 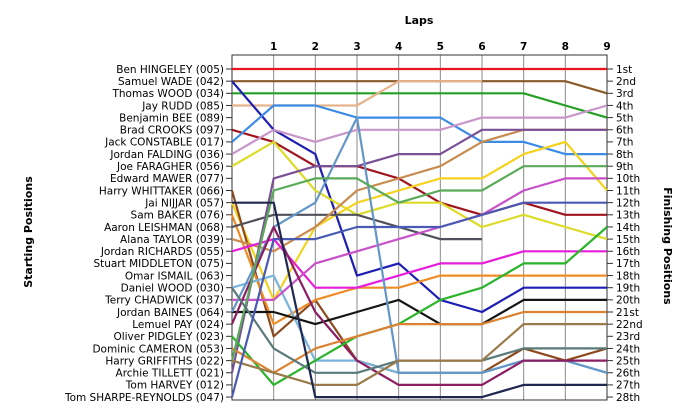 What do you see at coordinates (164, 228) in the screenshot?
I see `starting-position-label: Aaron LEISHMAN (068)` at bounding box center [164, 228].